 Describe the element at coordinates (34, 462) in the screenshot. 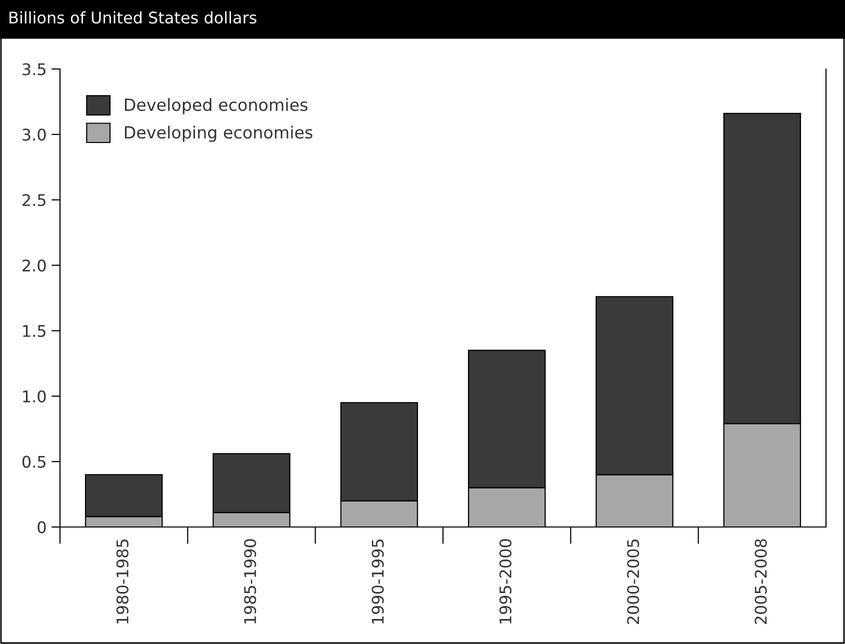

I see `y-tick-label: 0.5` at that location.